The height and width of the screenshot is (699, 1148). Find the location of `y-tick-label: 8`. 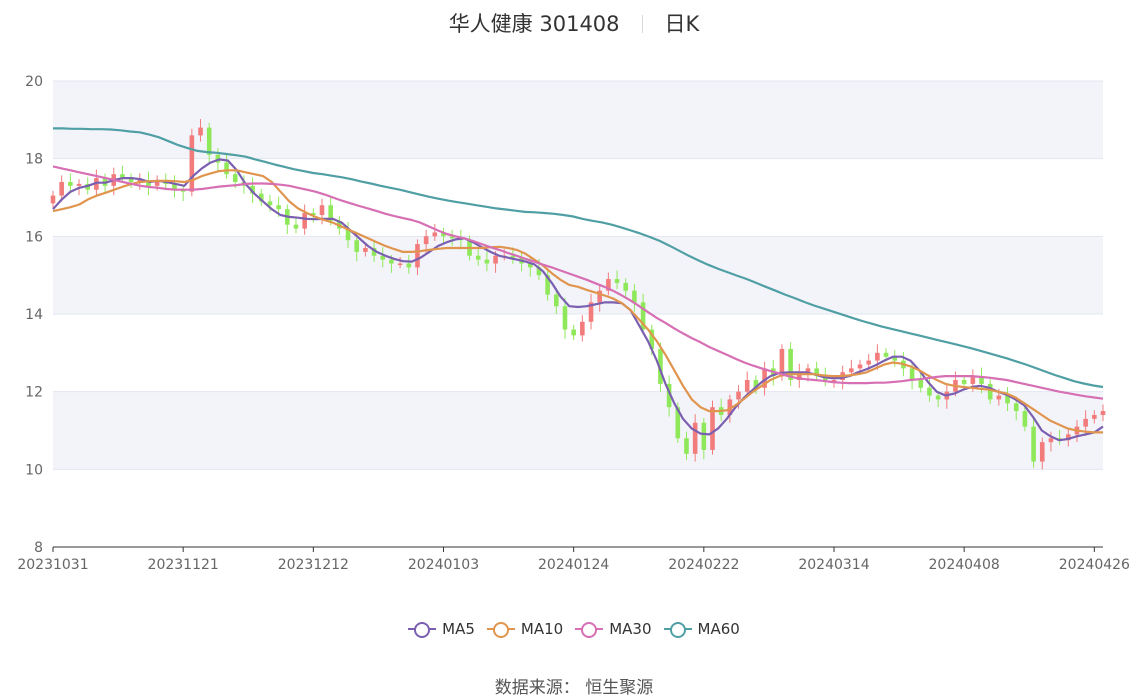

y-tick-label: 8 is located at coordinates (38, 548).